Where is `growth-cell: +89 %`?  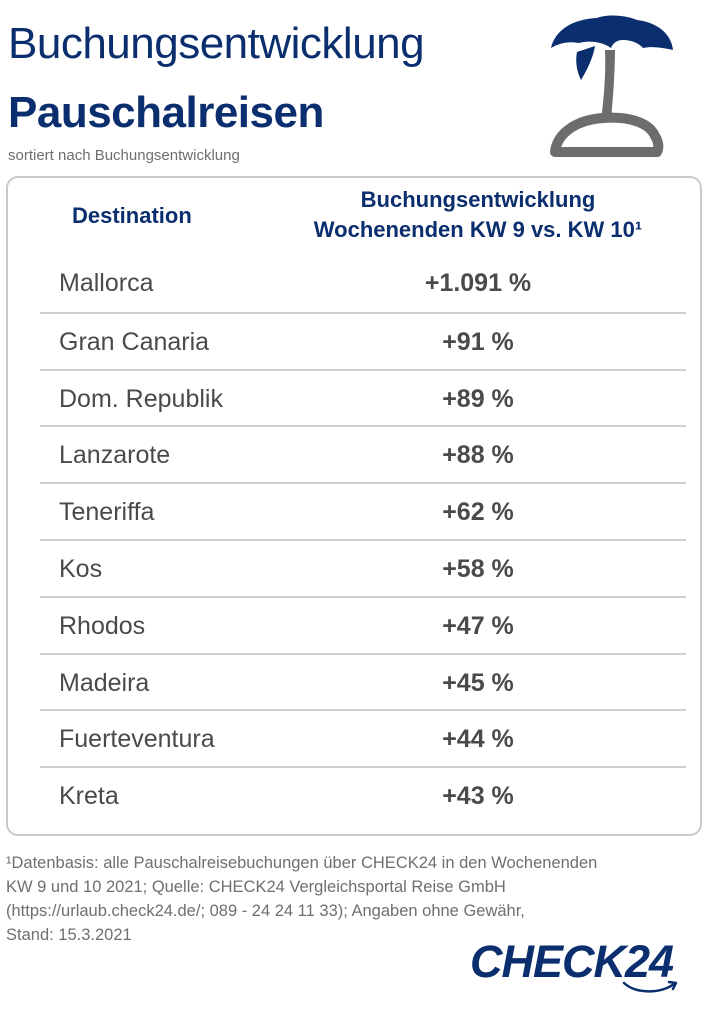 growth-cell: +89 % is located at coordinates (478, 398).